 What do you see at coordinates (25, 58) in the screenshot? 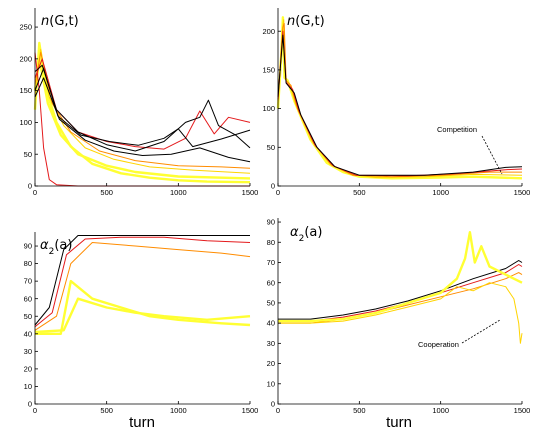
I see `p1-ytick-label-4: 200` at bounding box center [25, 58].